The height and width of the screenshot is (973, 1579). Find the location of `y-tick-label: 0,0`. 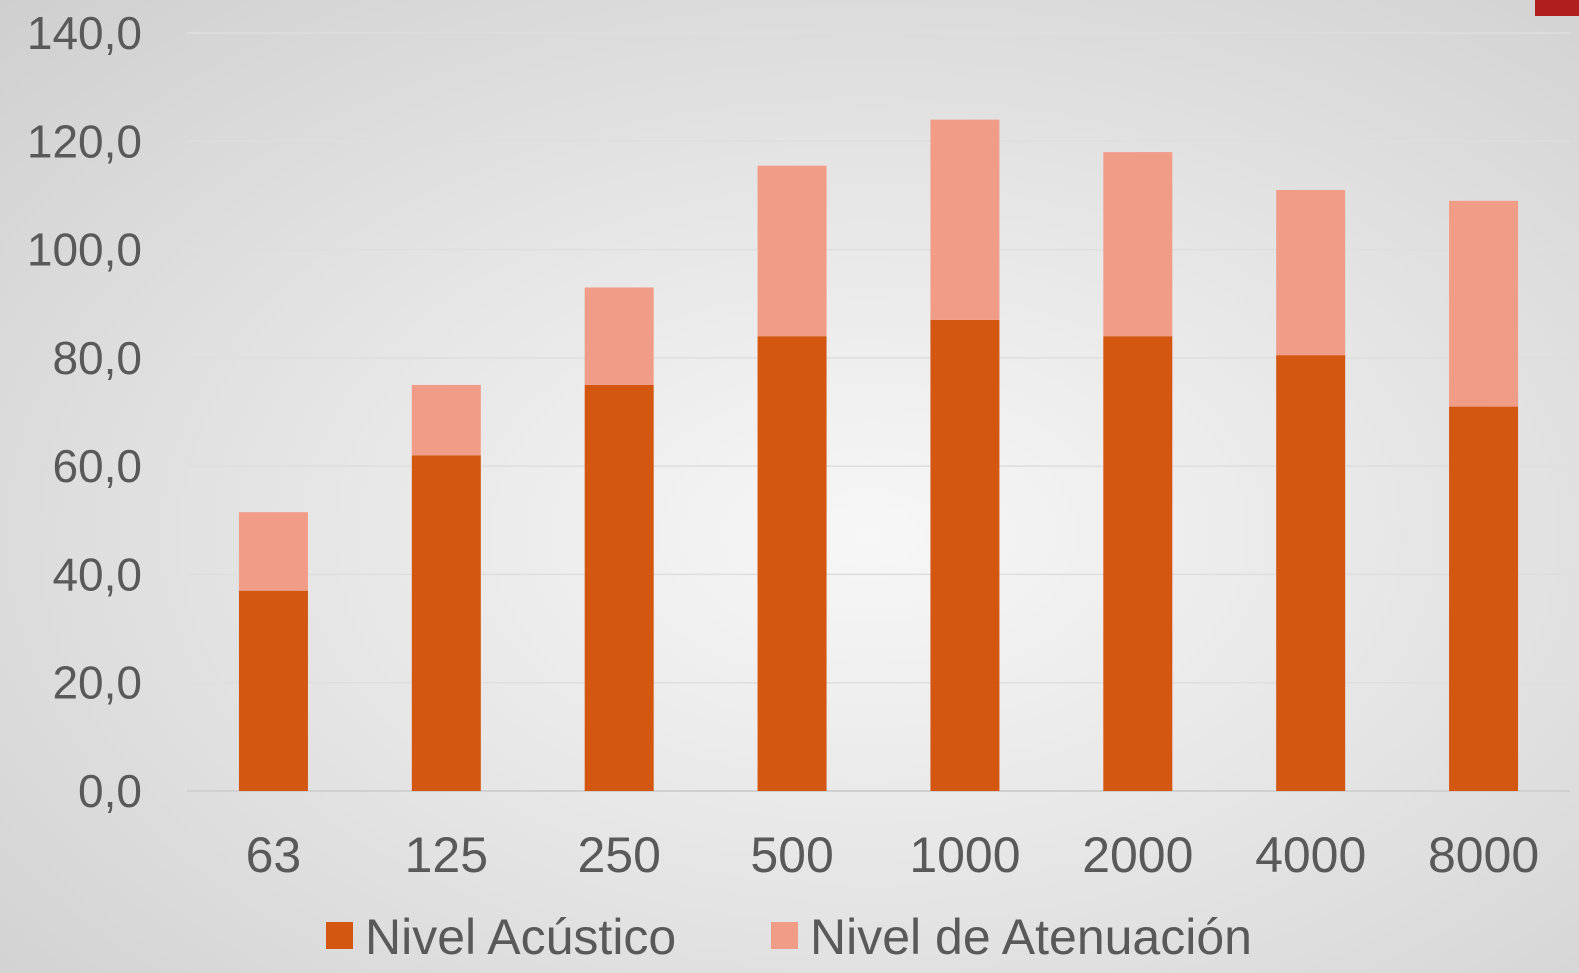

y-tick-label: 0,0 is located at coordinates (110, 791).